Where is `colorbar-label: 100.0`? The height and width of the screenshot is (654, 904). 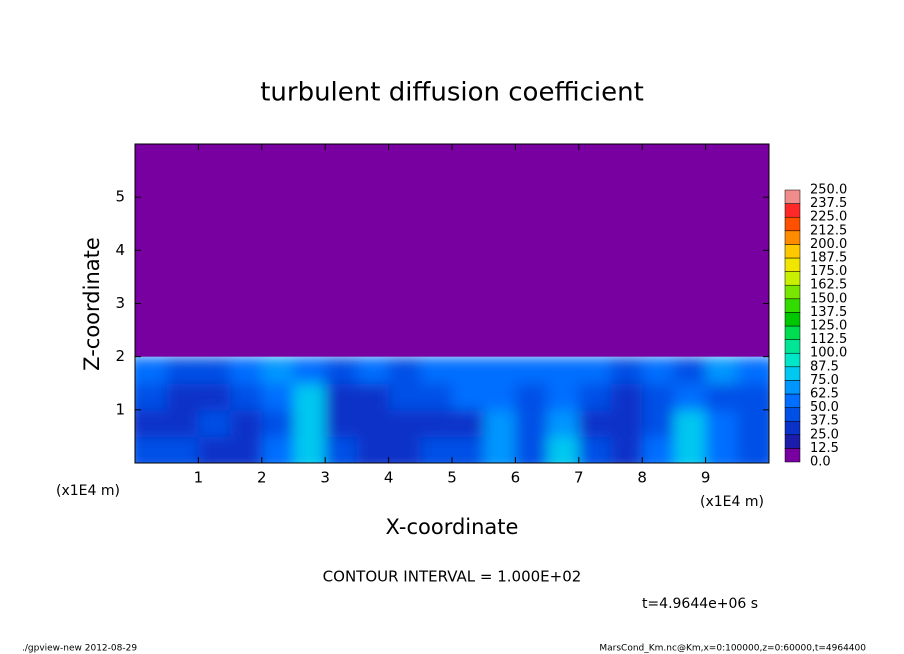 colorbar-label: 100.0 is located at coordinates (828, 353).